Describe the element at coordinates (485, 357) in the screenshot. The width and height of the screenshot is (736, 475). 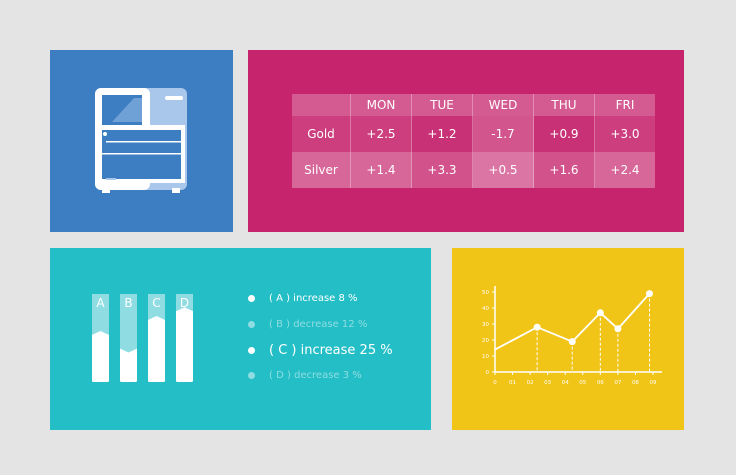
I see `y-tick-label: 10` at that location.